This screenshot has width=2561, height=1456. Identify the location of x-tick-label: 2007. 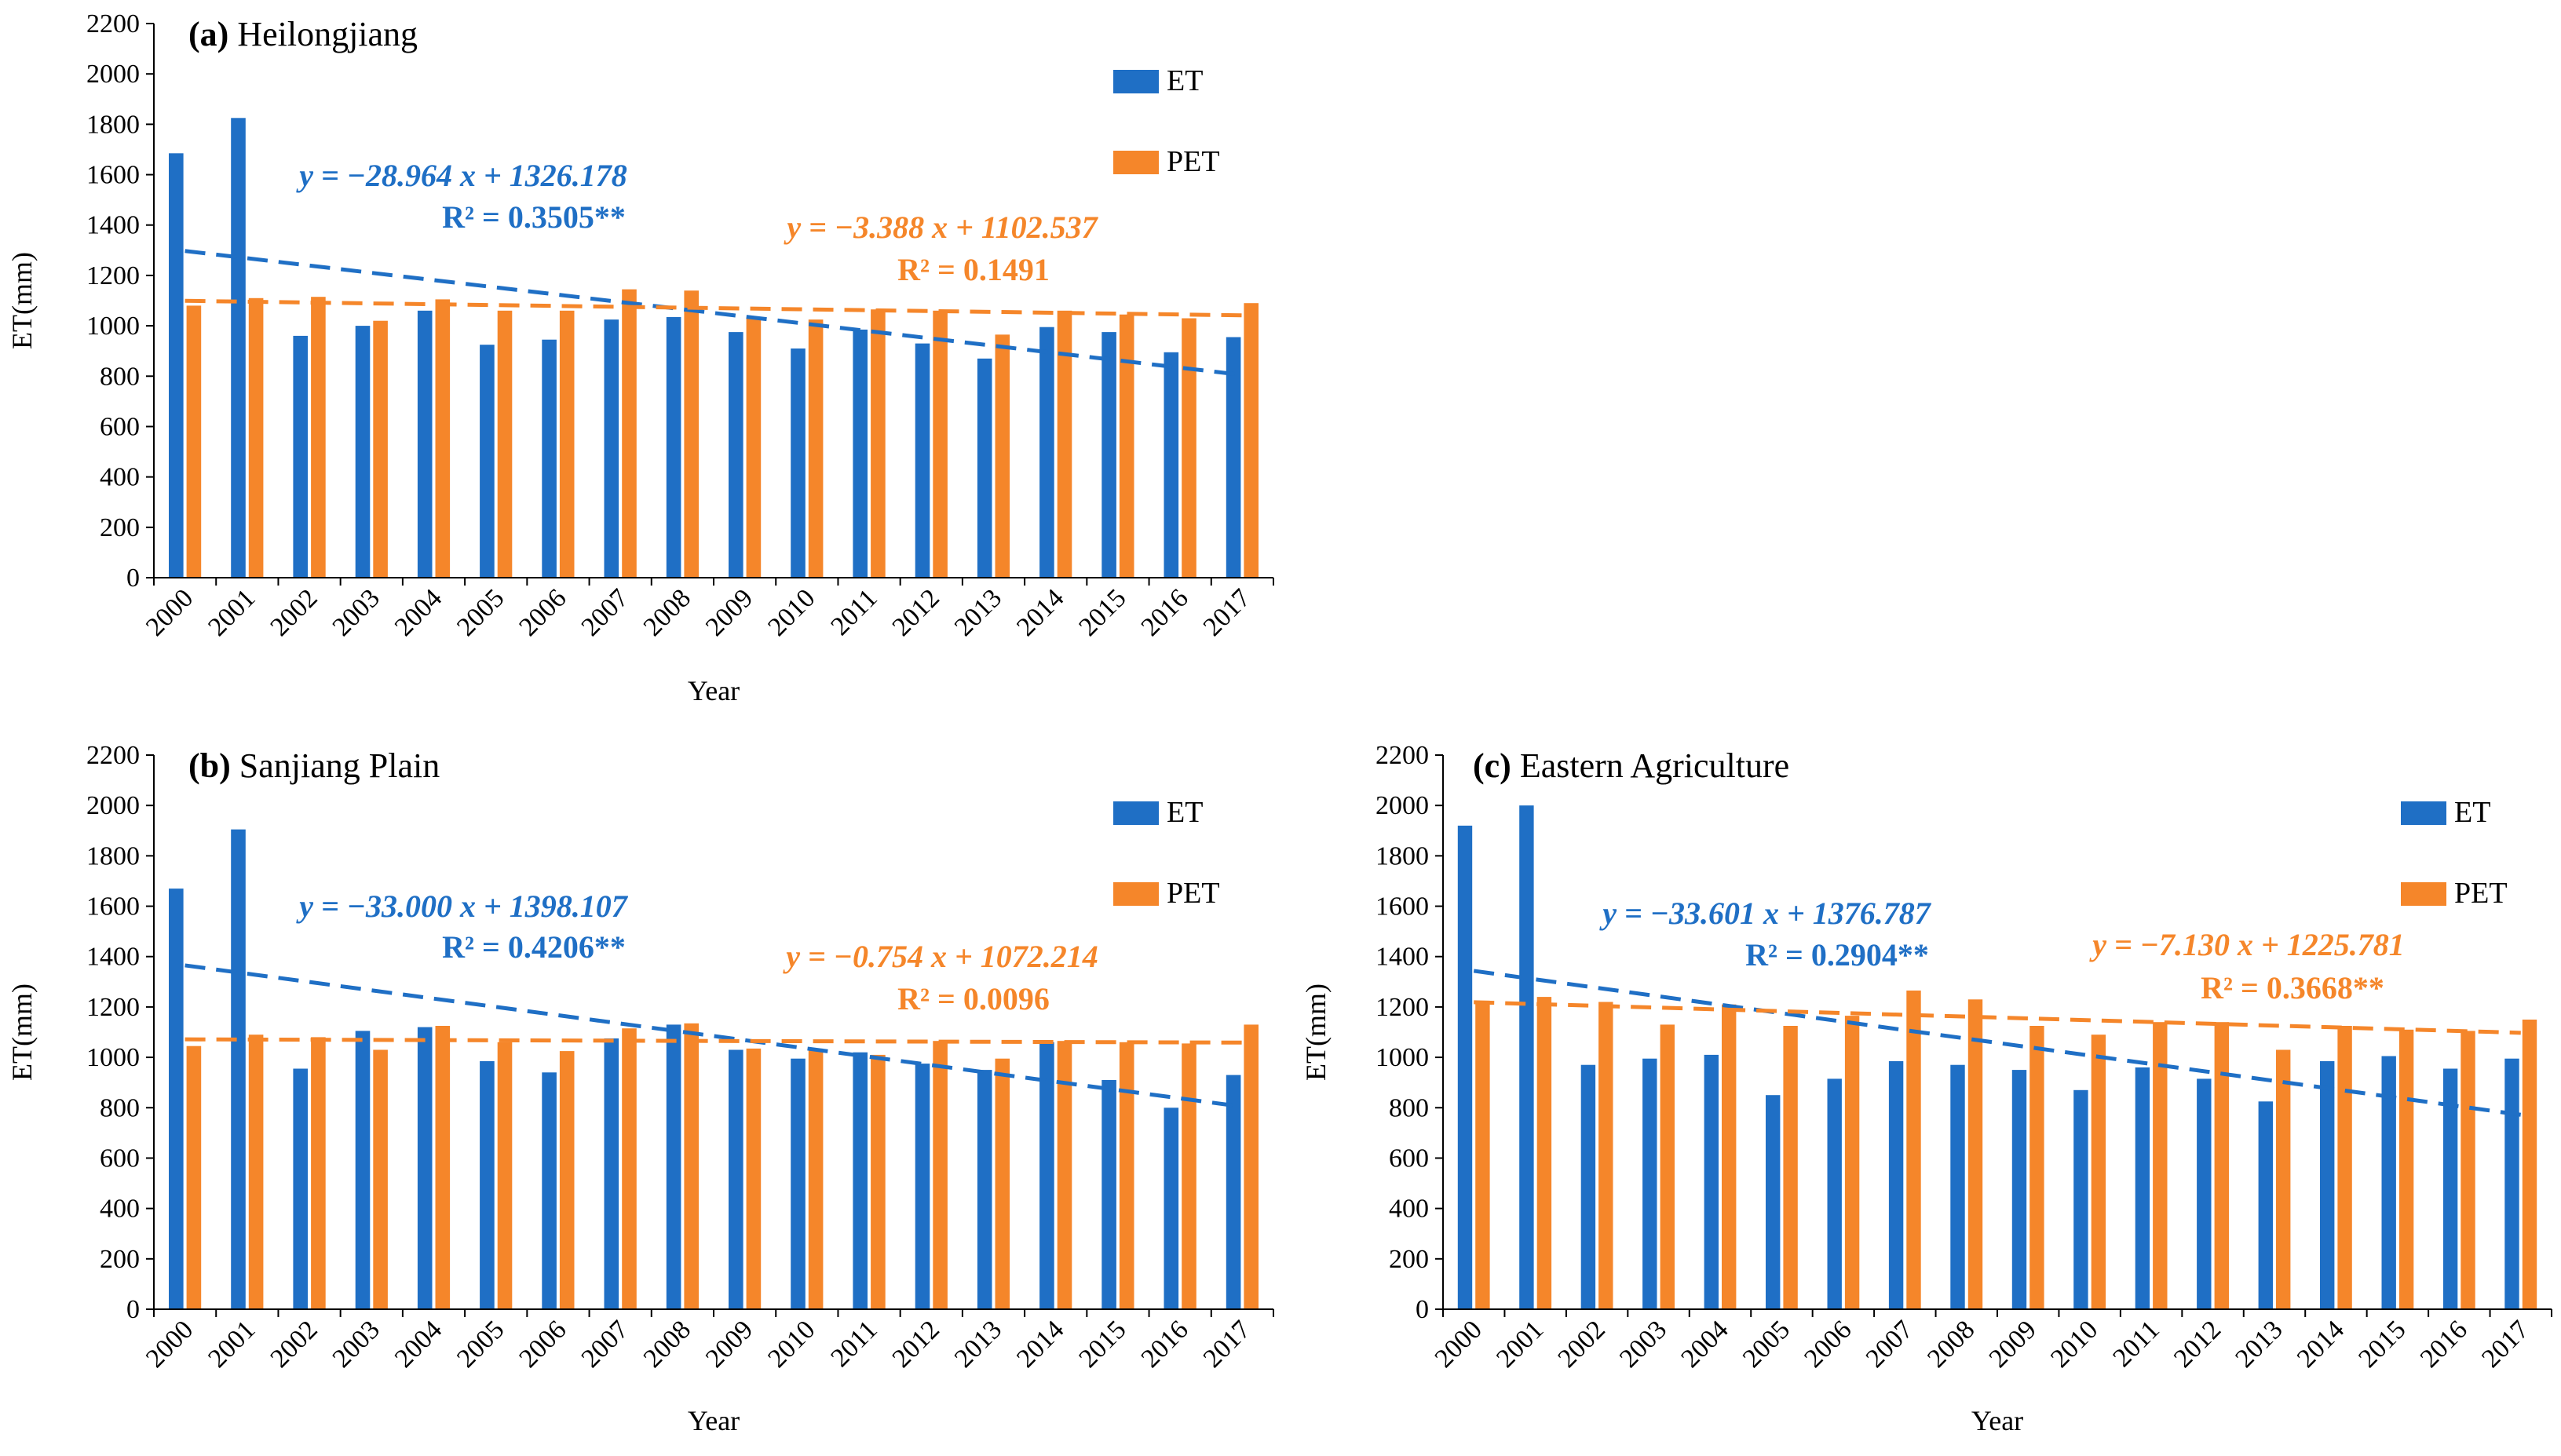
(605, 612).